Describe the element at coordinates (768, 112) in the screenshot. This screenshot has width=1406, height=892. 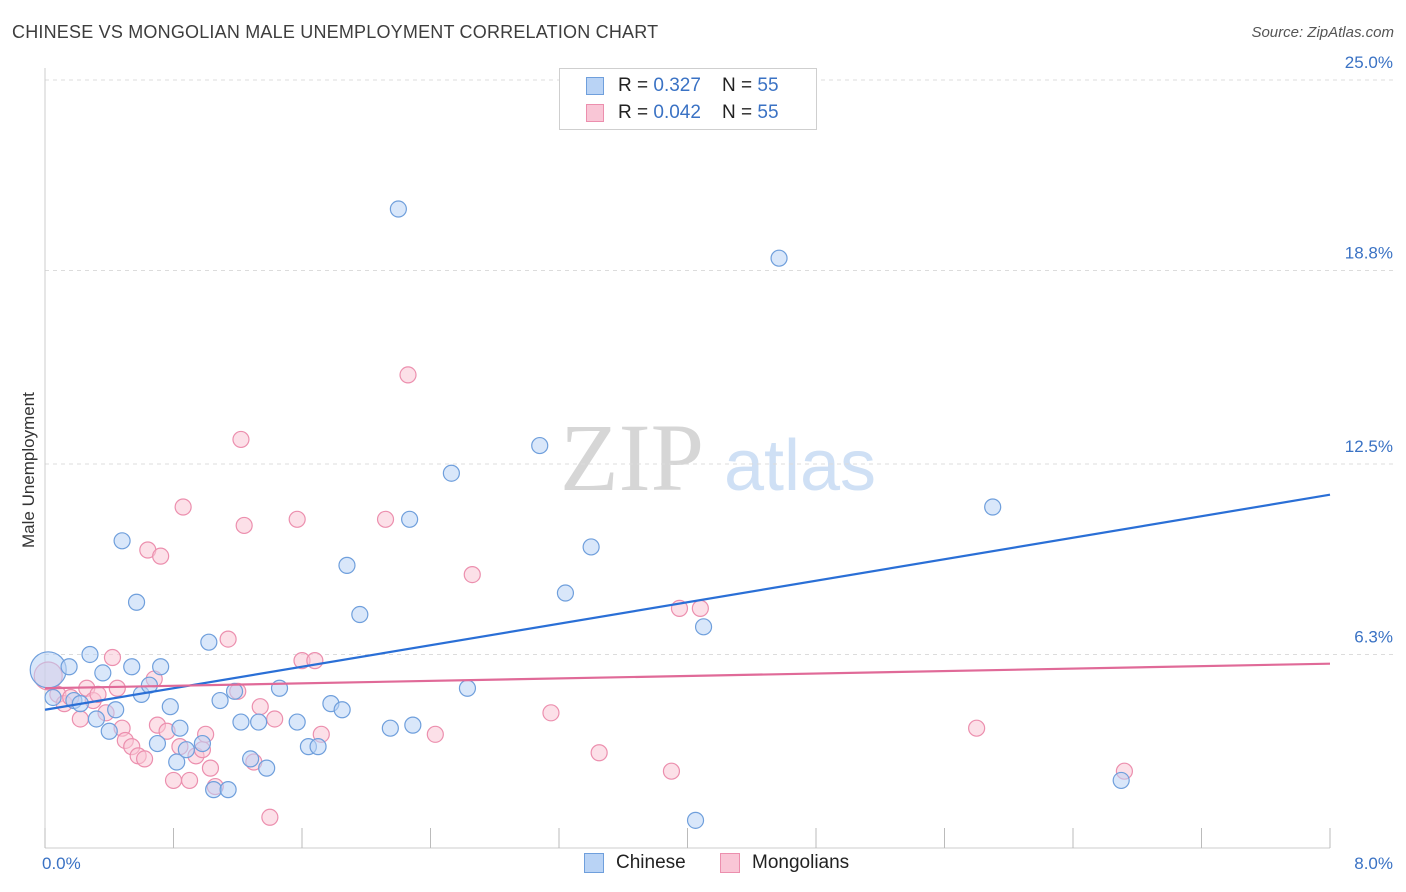
I see `legend-n-value-mongolians: 55` at that location.